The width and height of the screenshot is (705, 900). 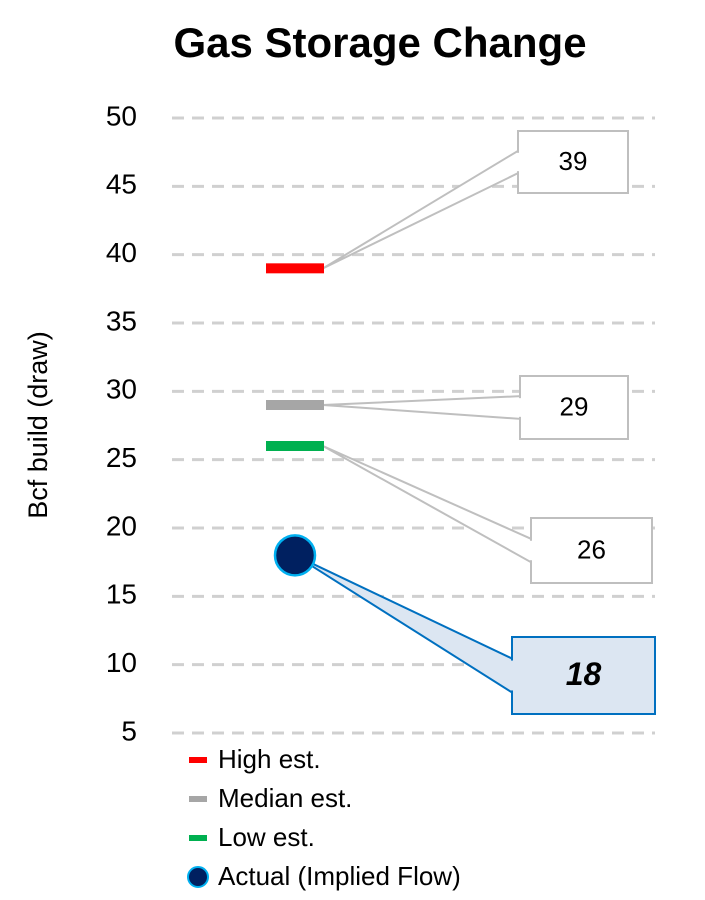 I want to click on y-tick-label: 35, so click(x=121, y=320).